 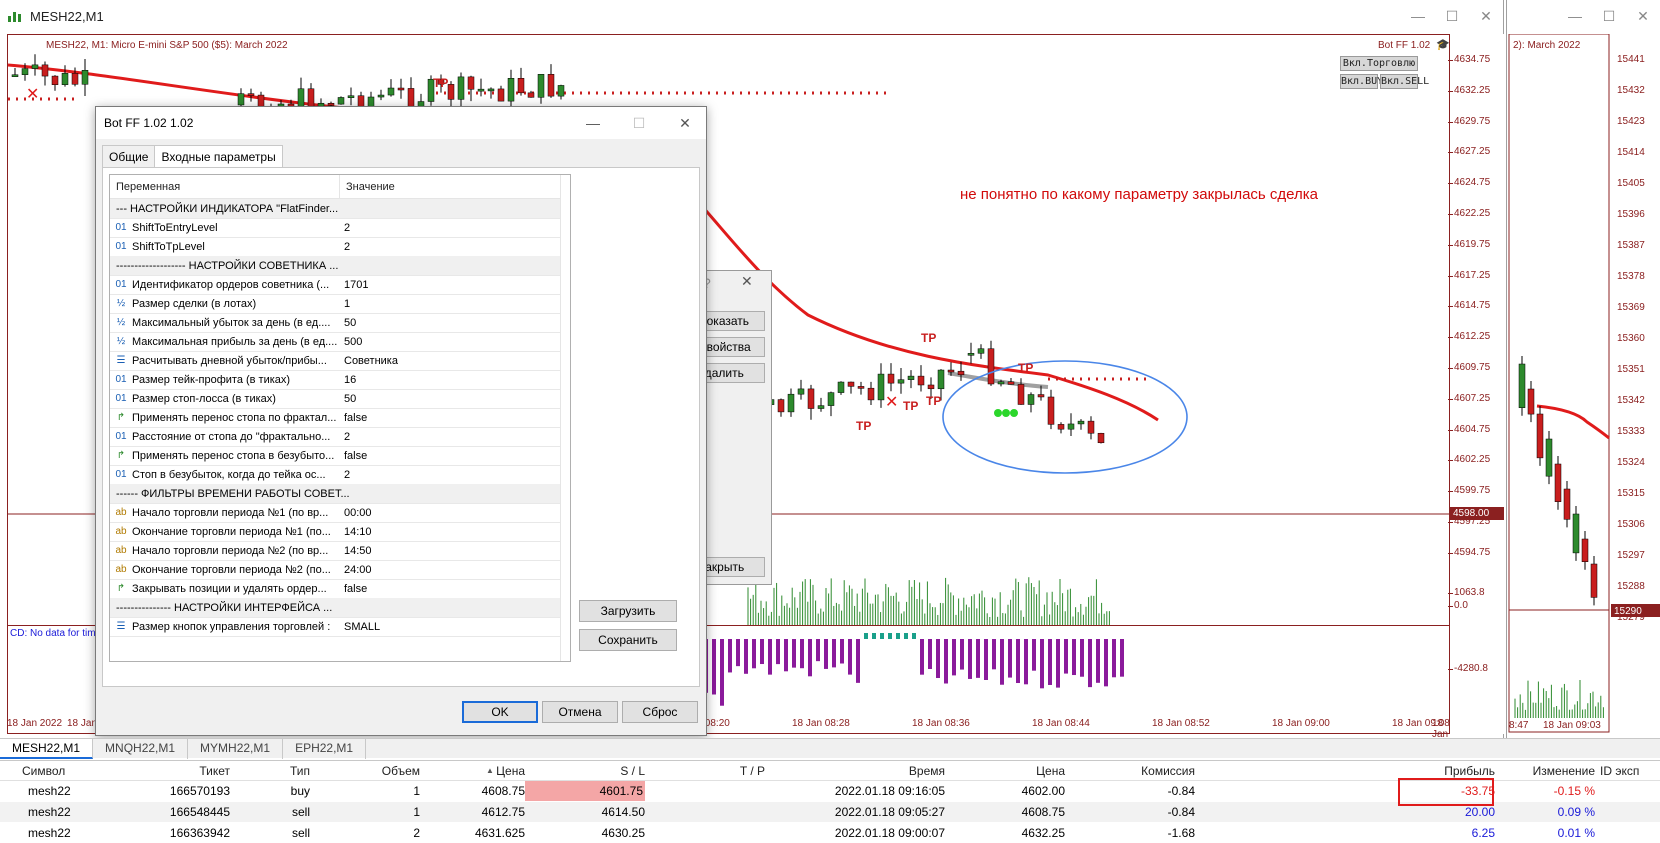 What do you see at coordinates (141, 749) in the screenshot?
I see `chart-tab: MNQH22,M1` at bounding box center [141, 749].